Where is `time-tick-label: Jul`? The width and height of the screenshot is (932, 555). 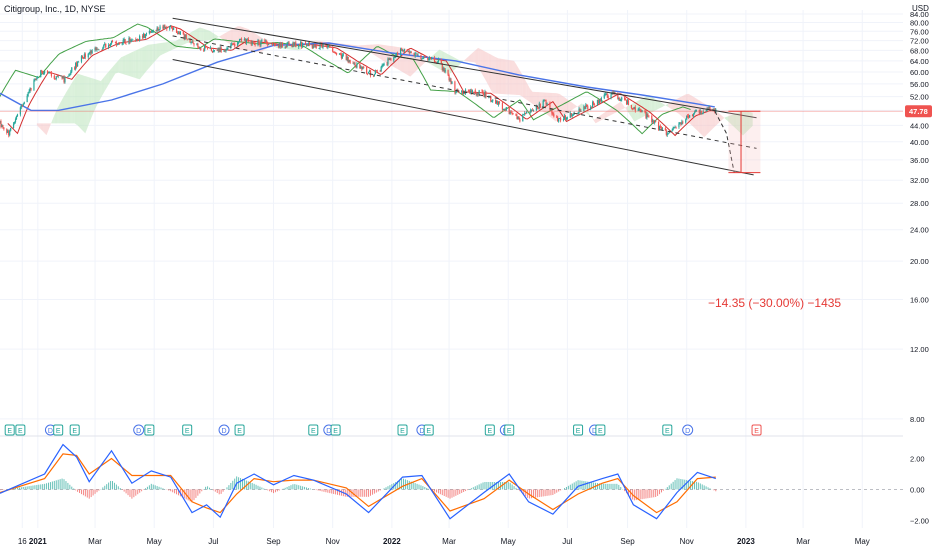
time-tick-label: Jul is located at coordinates (567, 541).